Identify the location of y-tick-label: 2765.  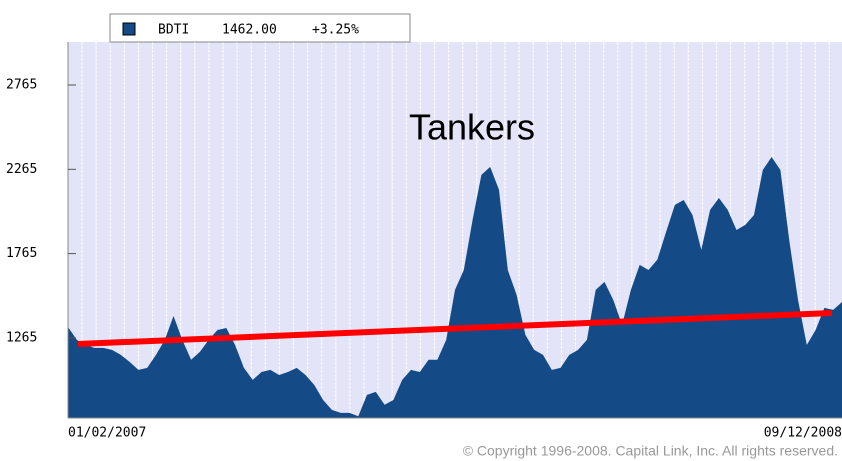
(21, 84).